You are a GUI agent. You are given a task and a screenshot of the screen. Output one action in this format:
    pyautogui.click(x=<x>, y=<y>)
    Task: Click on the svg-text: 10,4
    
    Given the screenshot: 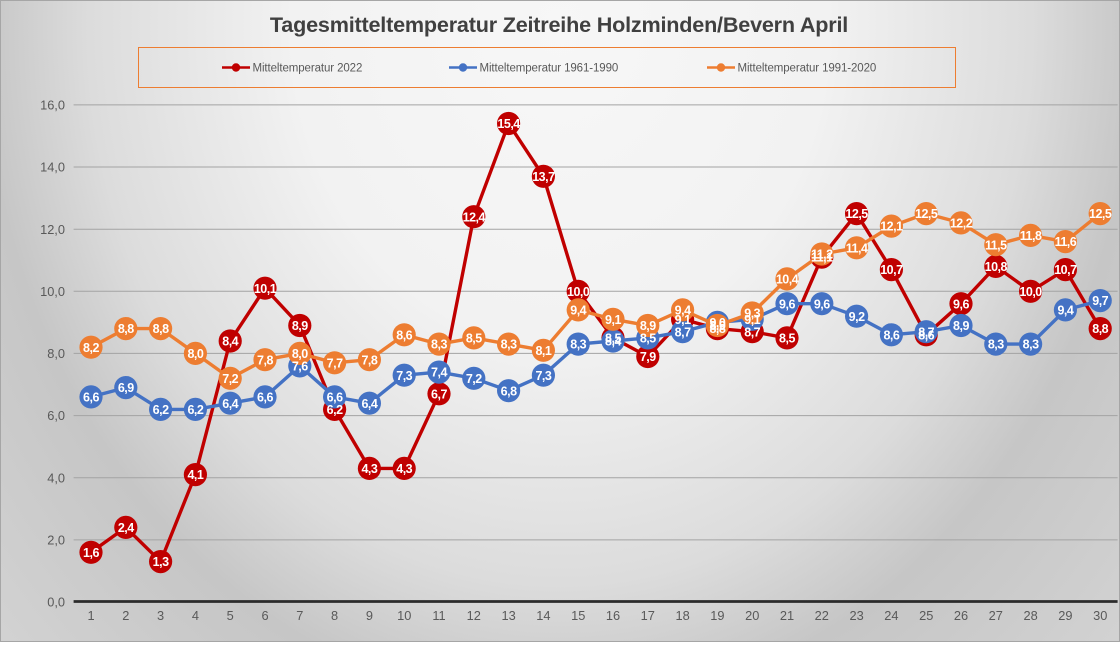 What is the action you would take?
    pyautogui.click(x=787, y=280)
    